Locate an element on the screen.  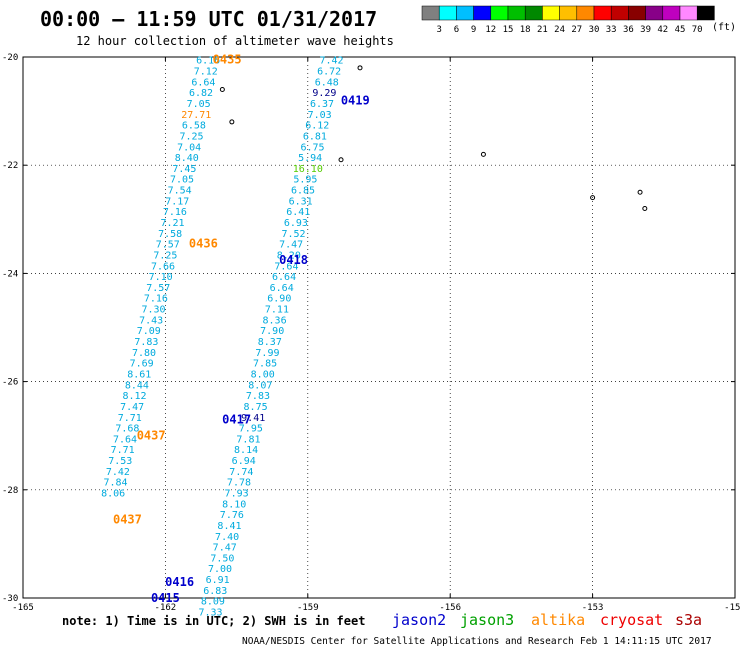
swh-value-label: 6.90 is located at coordinates (279, 299).